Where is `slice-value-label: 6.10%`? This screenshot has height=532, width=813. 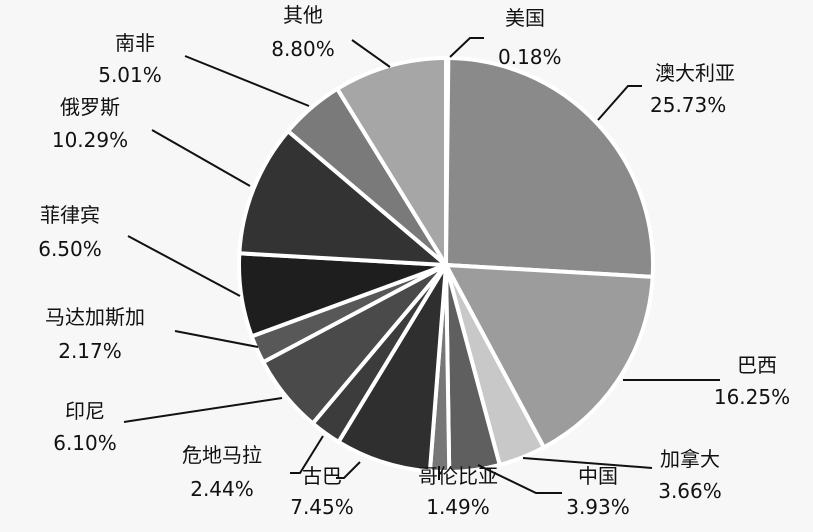
slice-value-label: 6.10% is located at coordinates (85, 443).